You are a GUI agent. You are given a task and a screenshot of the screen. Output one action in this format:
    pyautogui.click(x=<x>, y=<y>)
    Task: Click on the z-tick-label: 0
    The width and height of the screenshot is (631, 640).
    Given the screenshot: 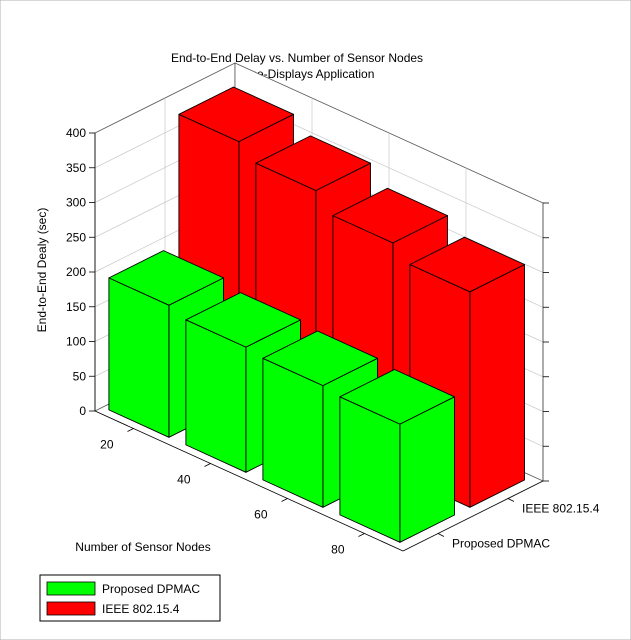 What is the action you would take?
    pyautogui.click(x=82, y=411)
    